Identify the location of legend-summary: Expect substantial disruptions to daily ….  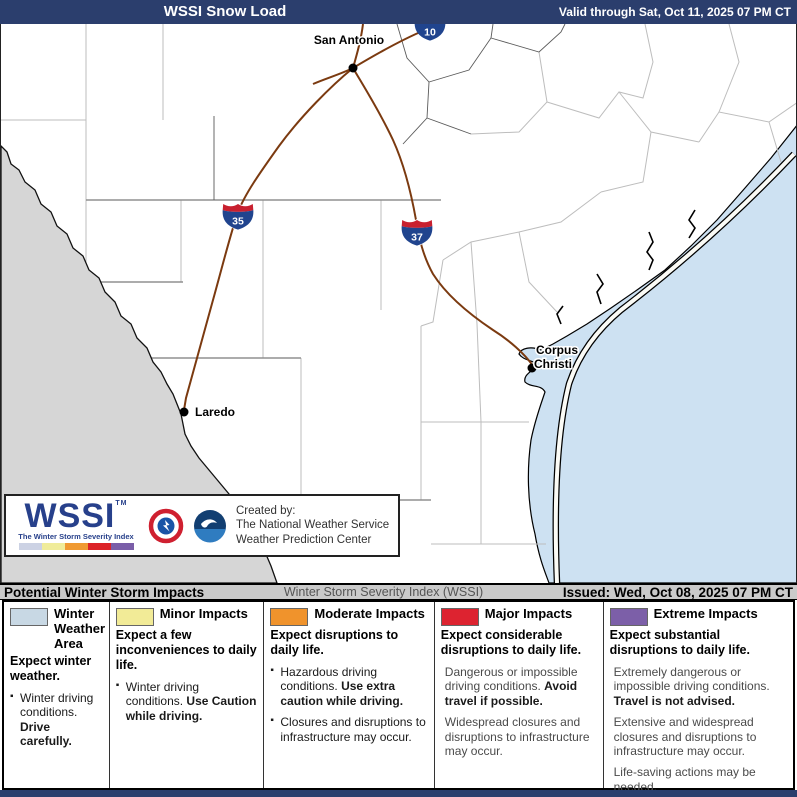
(679, 642).